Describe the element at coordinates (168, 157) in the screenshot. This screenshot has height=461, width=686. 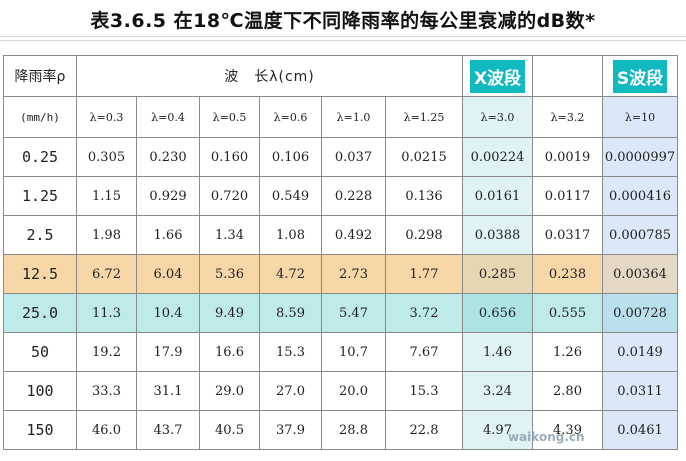
I see `attenuation-cell: 0.230` at that location.